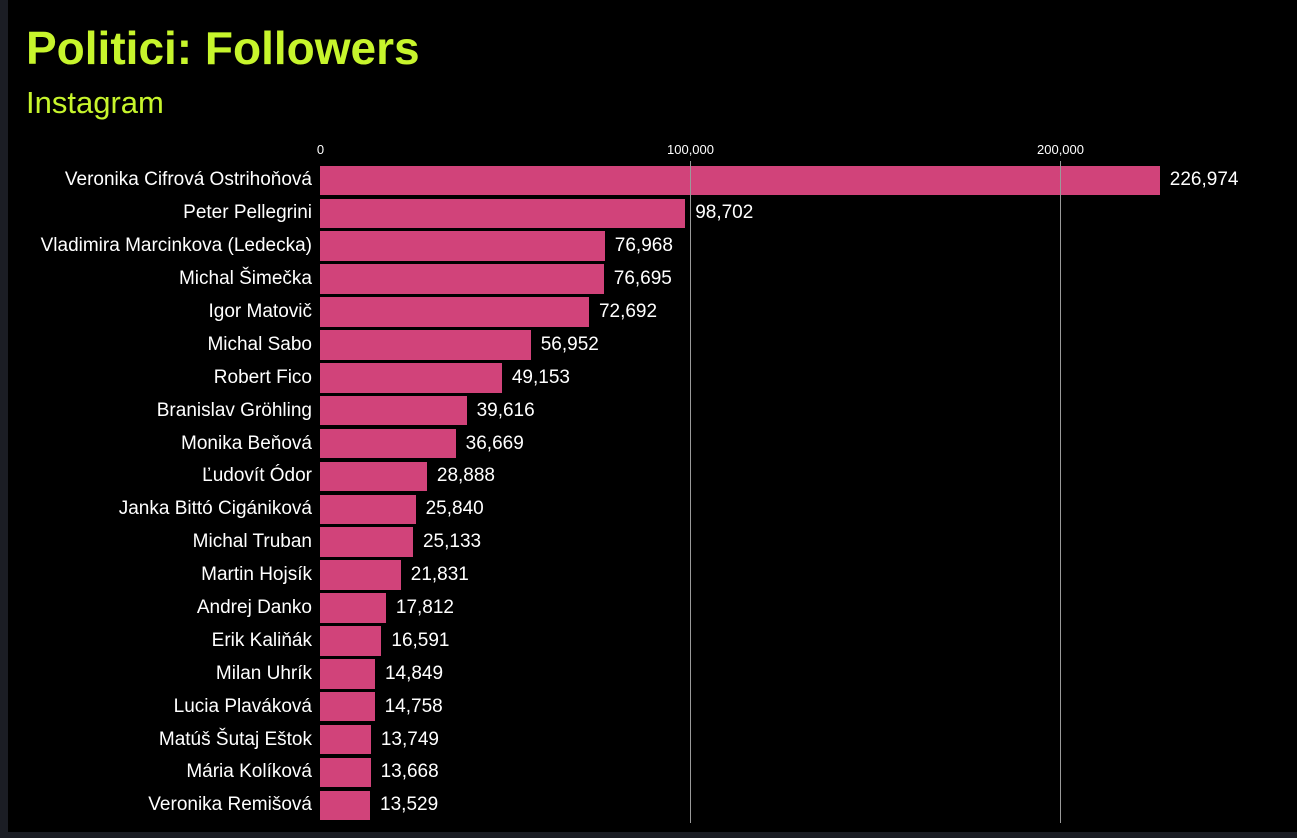 The height and width of the screenshot is (838, 1297). Describe the element at coordinates (569, 344) in the screenshot. I see `value-label: 56,952` at that location.